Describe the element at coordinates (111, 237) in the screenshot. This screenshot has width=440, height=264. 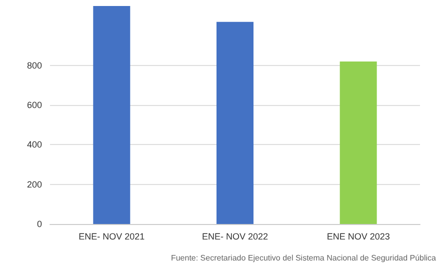
I see `x-tick-label: ENE- NOV 2021` at that location.